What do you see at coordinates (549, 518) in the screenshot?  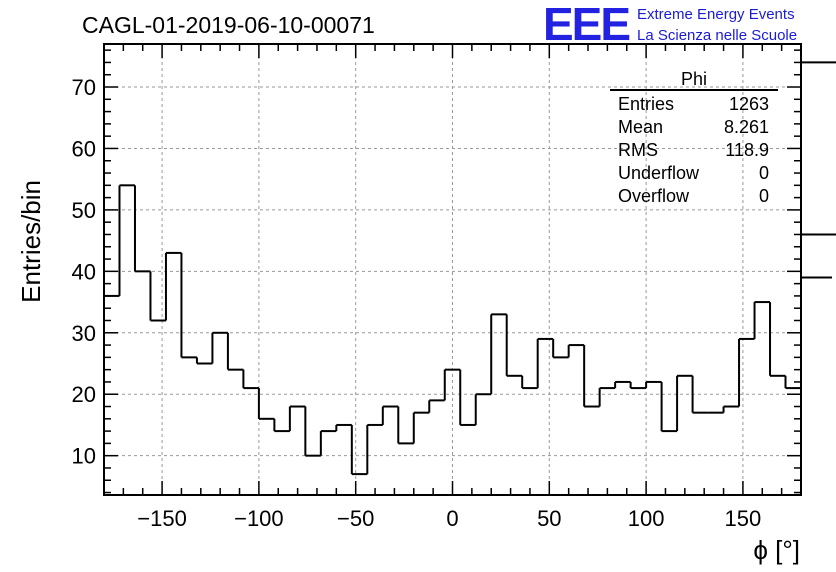 I see `x-tick-label: 50` at bounding box center [549, 518].